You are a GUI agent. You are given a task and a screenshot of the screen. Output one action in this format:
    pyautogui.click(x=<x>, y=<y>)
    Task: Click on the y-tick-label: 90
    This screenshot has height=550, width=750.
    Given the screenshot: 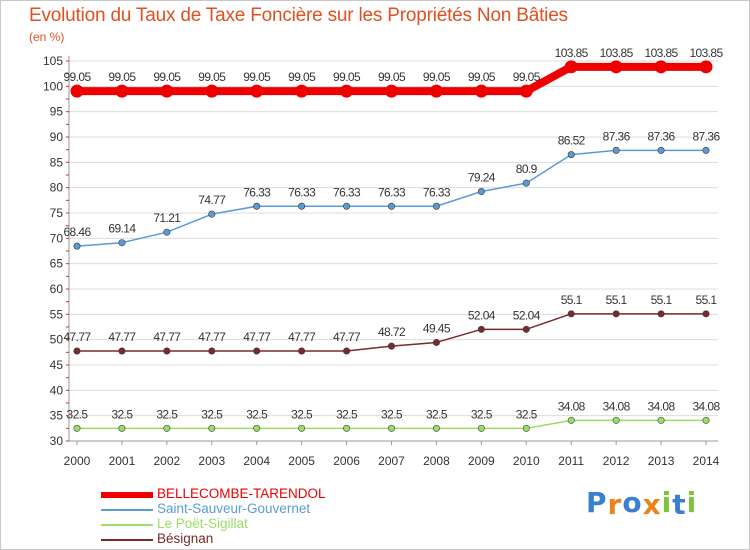 What is the action you would take?
    pyautogui.click(x=57, y=137)
    